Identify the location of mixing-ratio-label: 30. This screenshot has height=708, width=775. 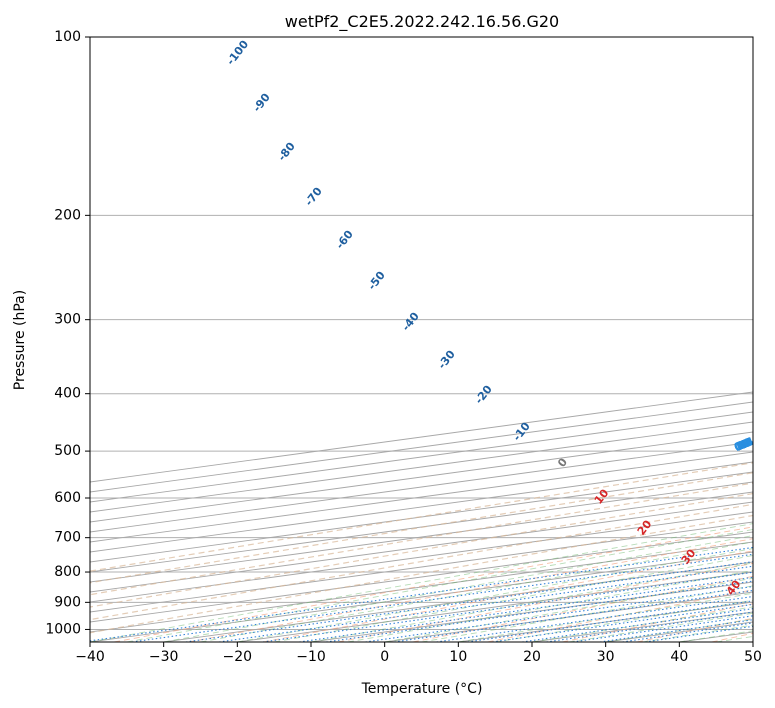
(743, 445).